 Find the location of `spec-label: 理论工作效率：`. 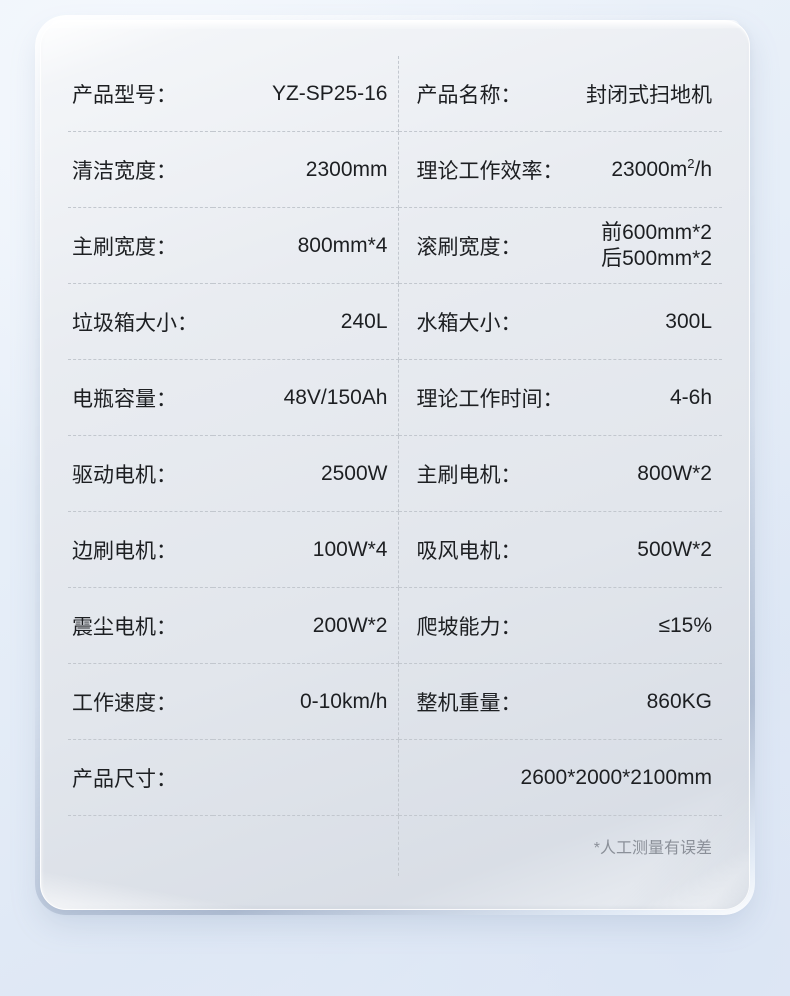

spec-label: 理论工作效率： is located at coordinates (481, 169).